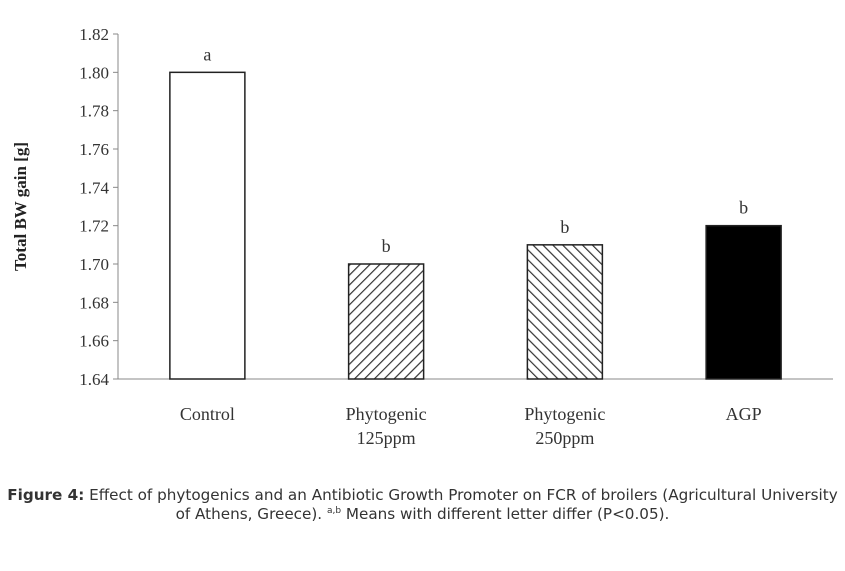  I want to click on y-axis-ticks: 1.64 1.66 1.68 1.70 1.72 1.74 1.76 1.78 1.80 1.82, so click(98, 207).